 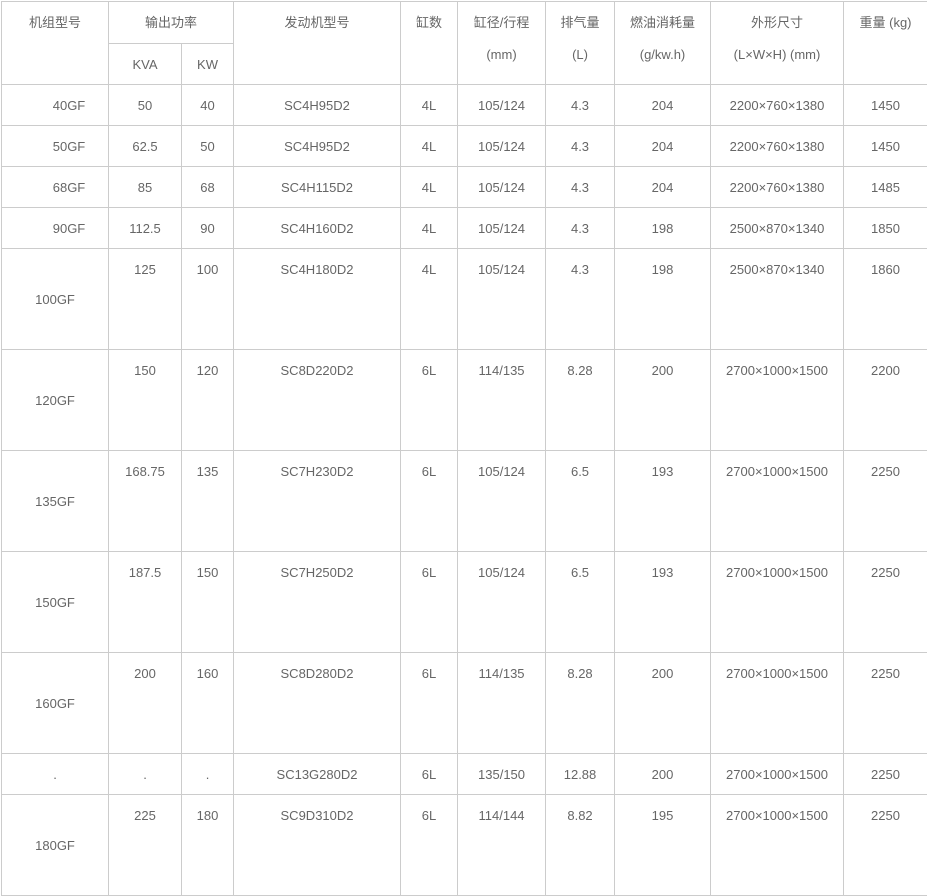 What do you see at coordinates (317, 501) in the screenshot?
I see `engine-model-cell: SC7H230D2` at bounding box center [317, 501].